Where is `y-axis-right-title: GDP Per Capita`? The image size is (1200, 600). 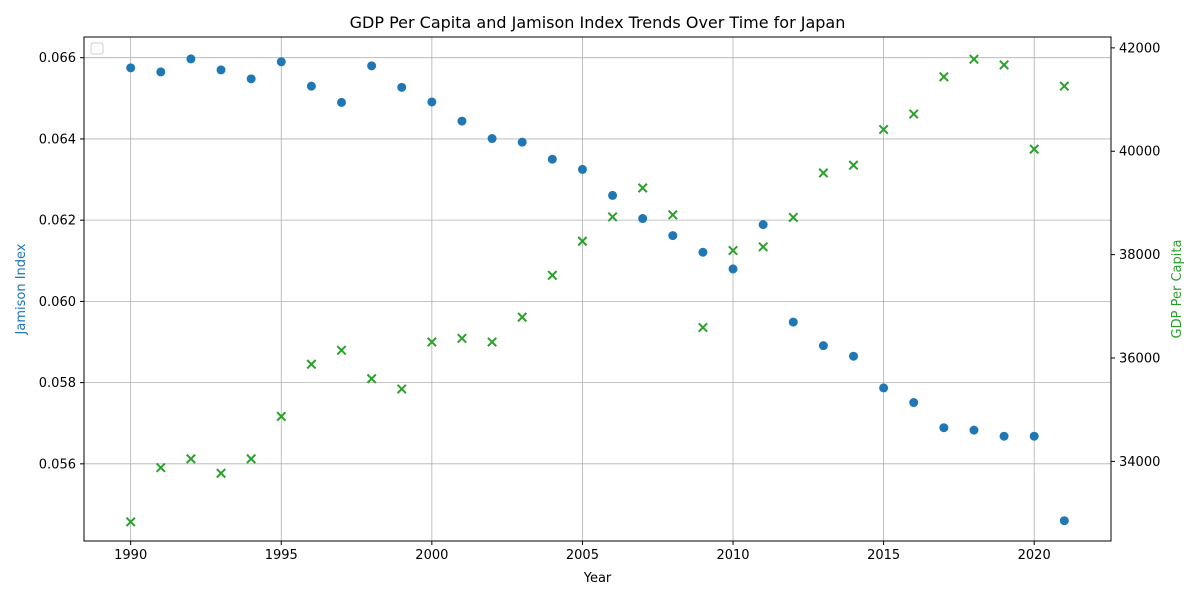
y-axis-right-title: GDP Per Capita is located at coordinates (1177, 289).